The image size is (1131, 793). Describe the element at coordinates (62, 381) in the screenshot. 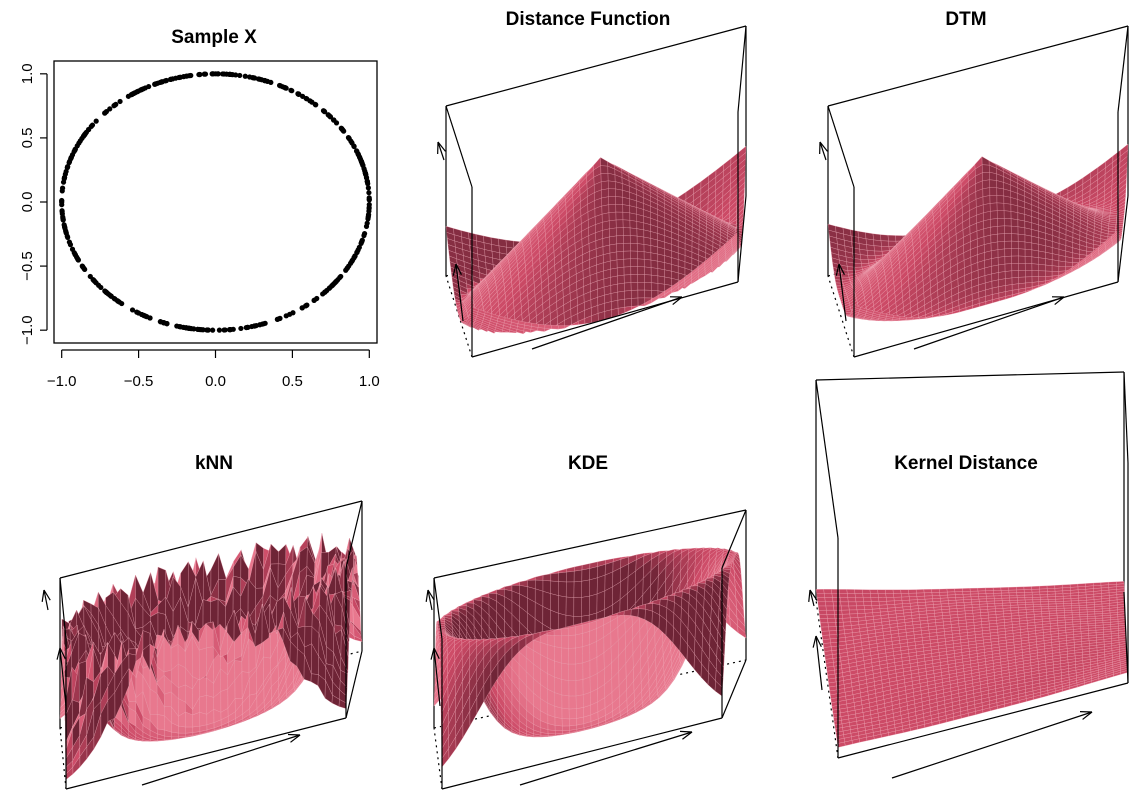

I see `x-tick-label: −1.0` at that location.